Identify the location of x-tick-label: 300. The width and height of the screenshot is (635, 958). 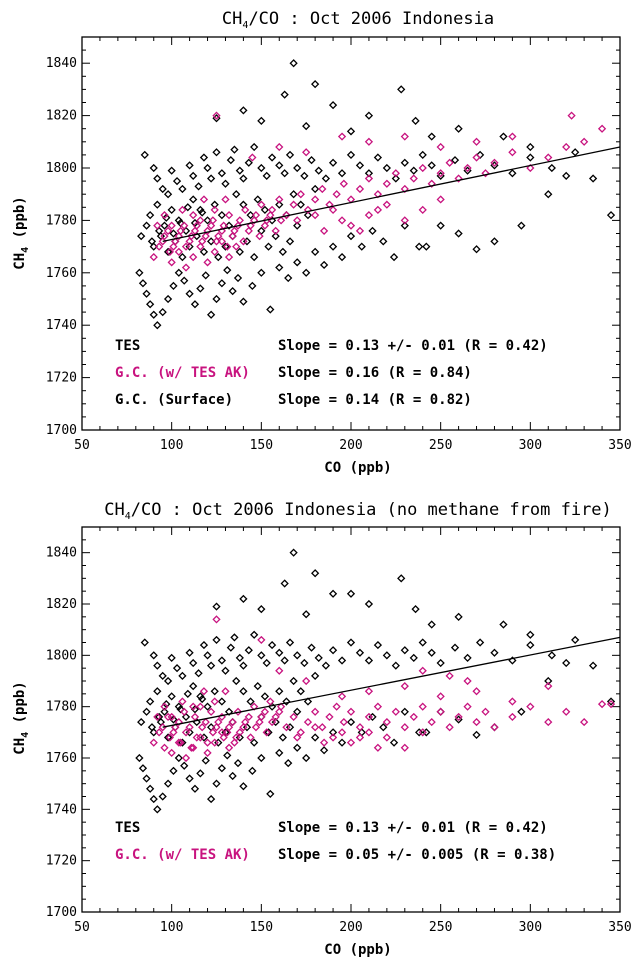
(530, 927).